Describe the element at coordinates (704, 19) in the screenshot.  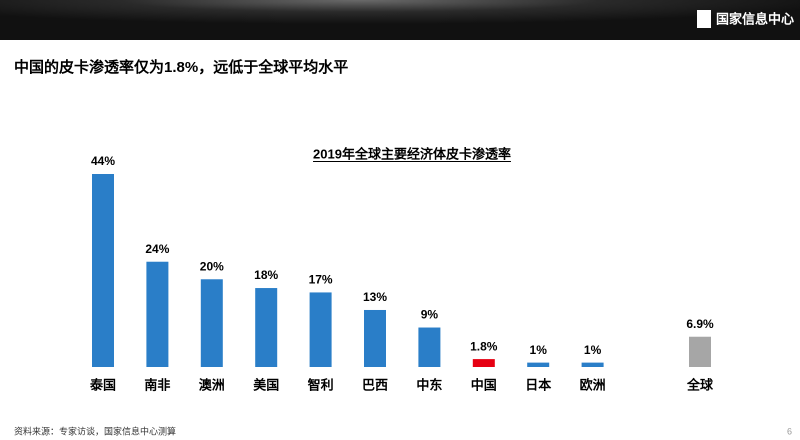
I see `logo-icon` at that location.